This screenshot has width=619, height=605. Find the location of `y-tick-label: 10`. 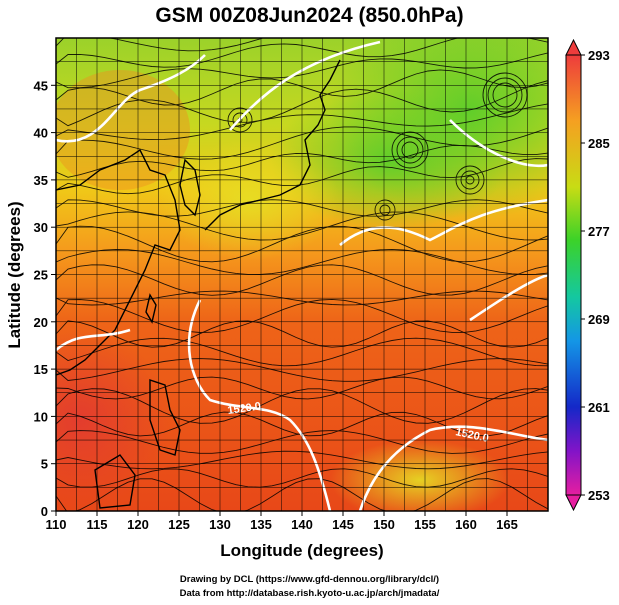

y-tick-label: 10 is located at coordinates (41, 416).